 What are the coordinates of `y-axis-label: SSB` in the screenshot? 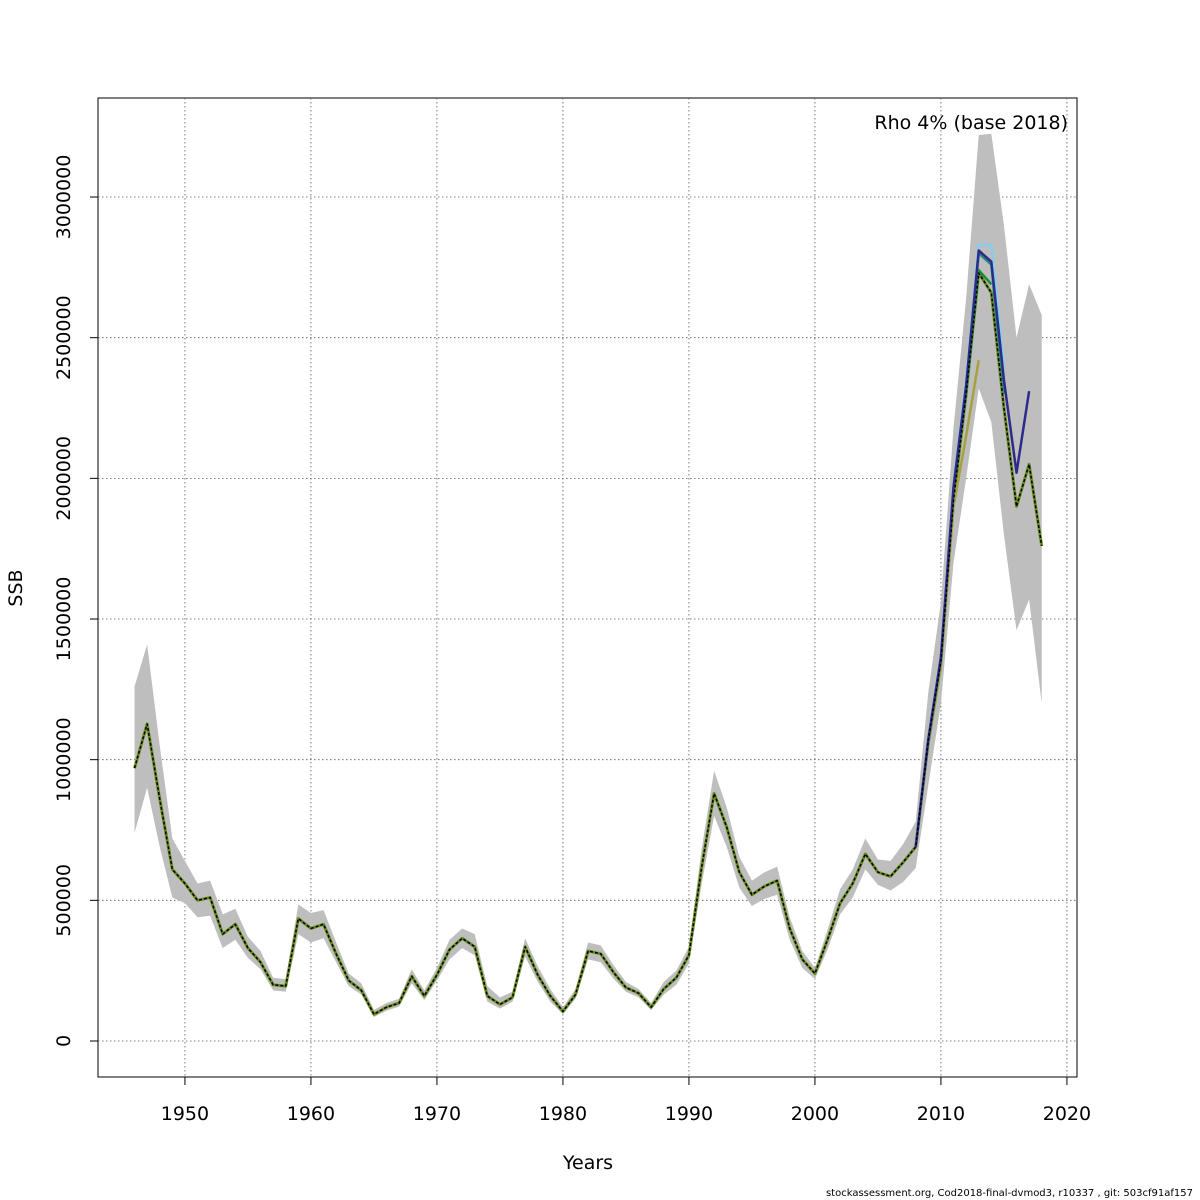 It's located at (16, 587).